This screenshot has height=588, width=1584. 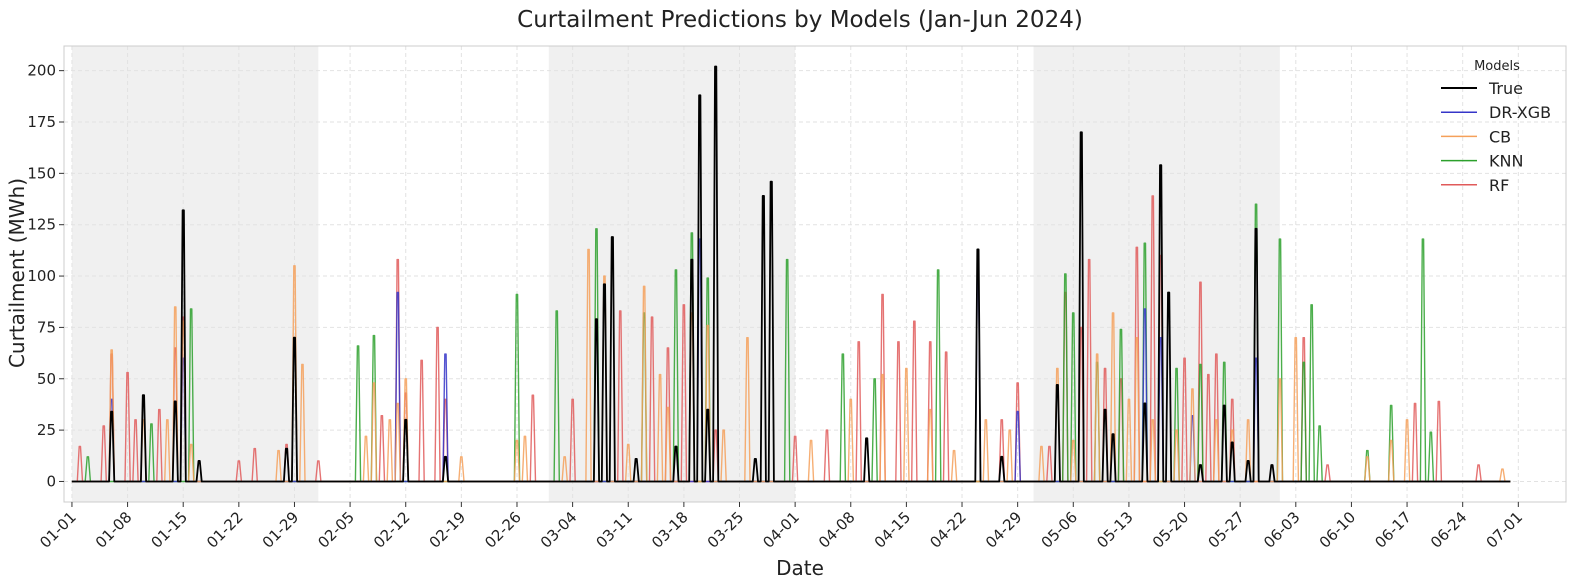 I want to click on y-tick-label-8: 200, so click(x=41, y=71).